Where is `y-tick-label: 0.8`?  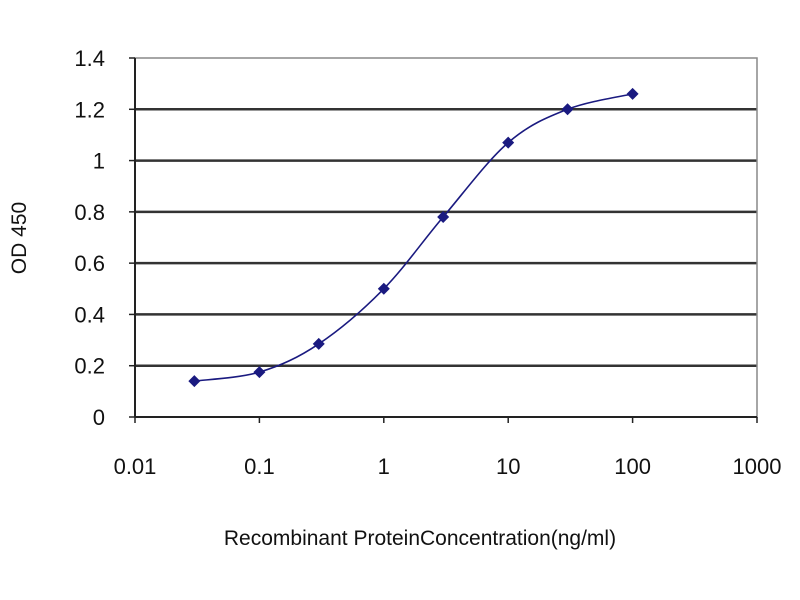
y-tick-label: 0.8 is located at coordinates (89, 212).